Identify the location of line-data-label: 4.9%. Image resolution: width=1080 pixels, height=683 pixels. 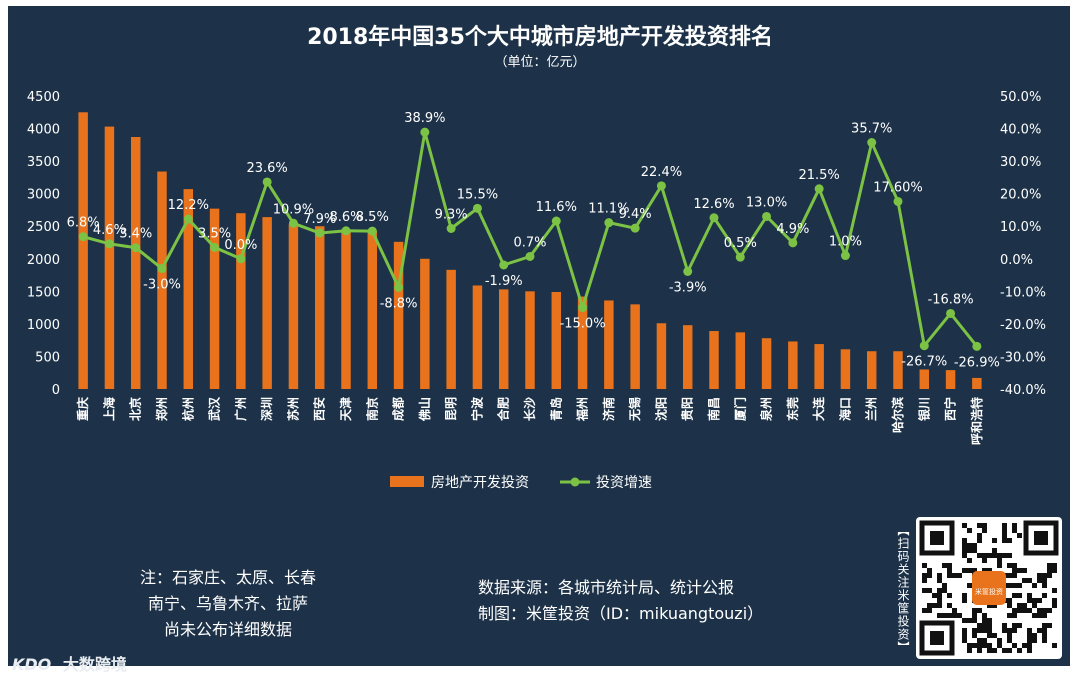
(792, 229).